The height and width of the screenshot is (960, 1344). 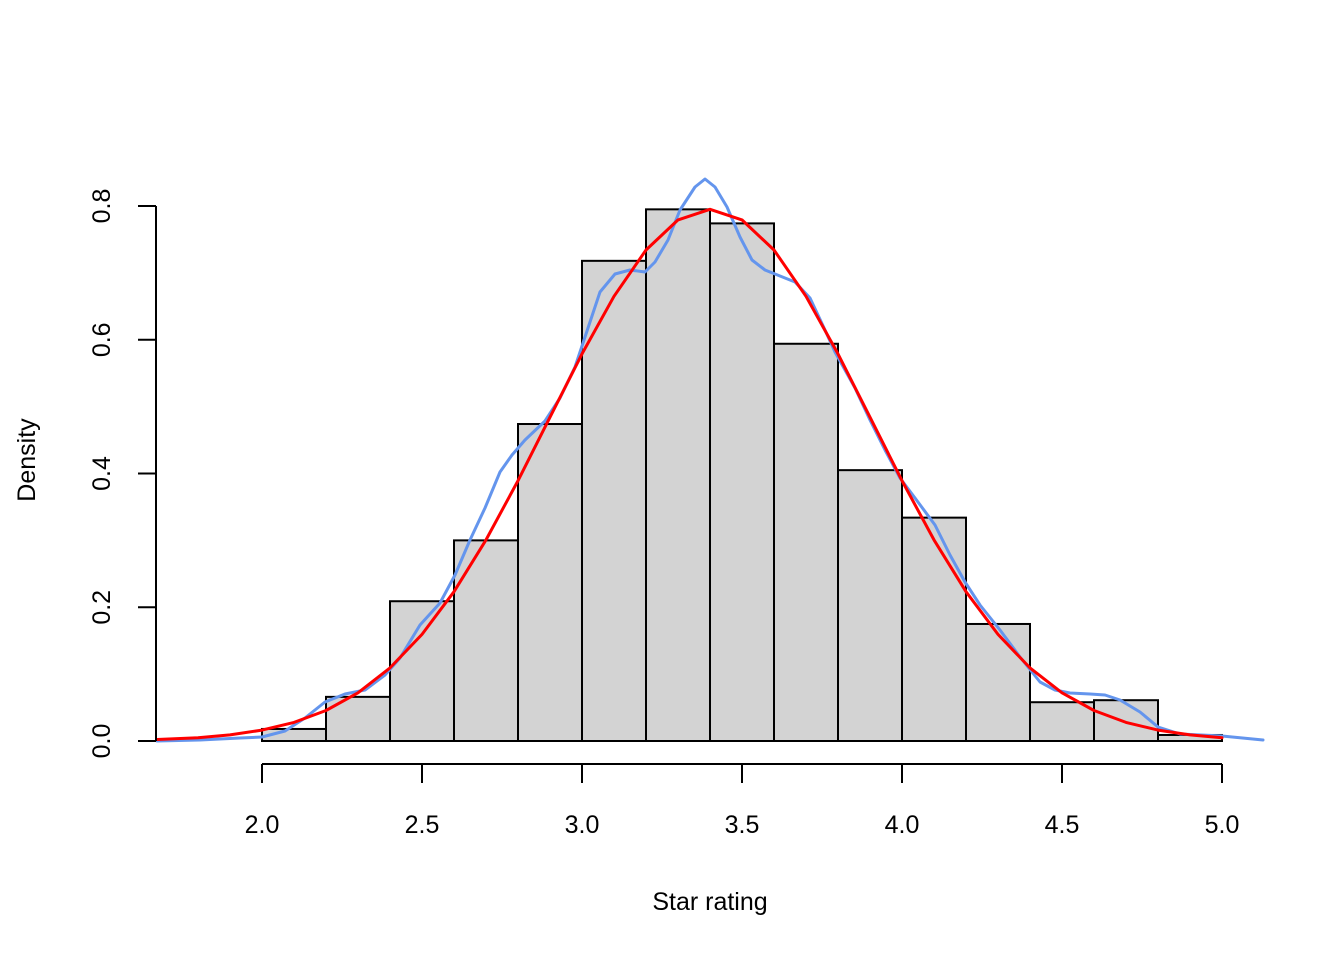 I want to click on x-tick-label: 2.0, so click(x=262, y=825).